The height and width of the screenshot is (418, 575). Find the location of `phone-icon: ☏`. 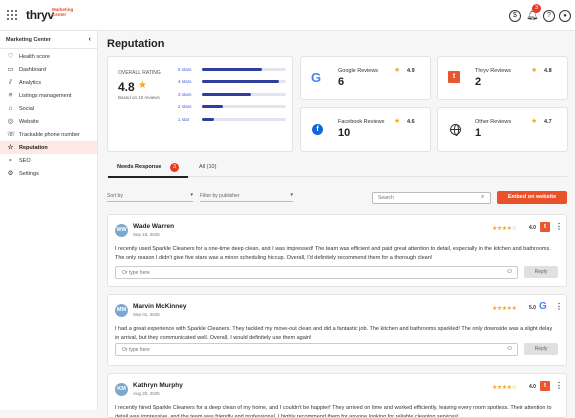

phone-icon: ☏ is located at coordinates (11, 134).